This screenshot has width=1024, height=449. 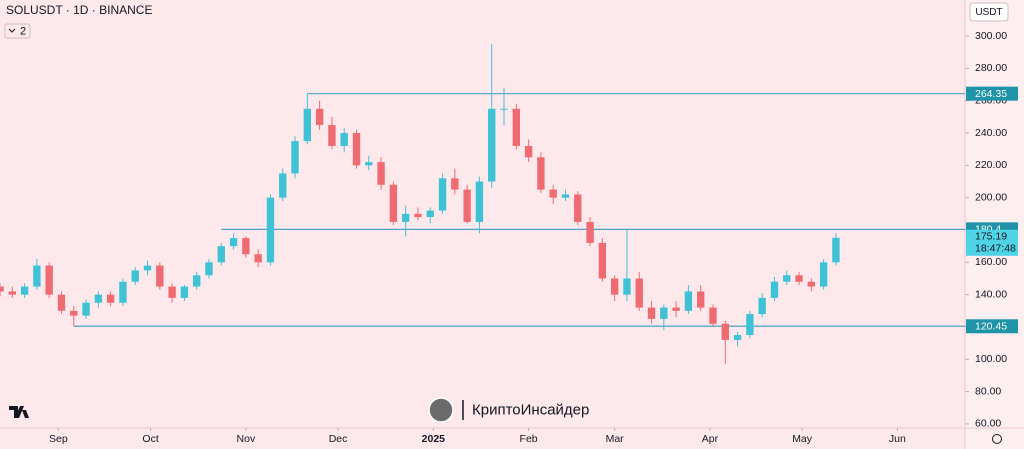 What do you see at coordinates (338, 439) in the screenshot?
I see `x-tick-label: Dec` at bounding box center [338, 439].